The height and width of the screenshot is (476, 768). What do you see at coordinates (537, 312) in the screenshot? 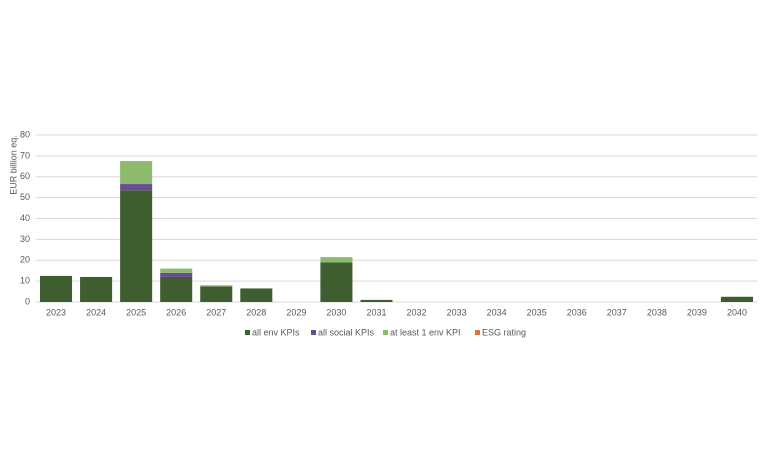
I see `x-tick-label: 2035` at bounding box center [537, 312].